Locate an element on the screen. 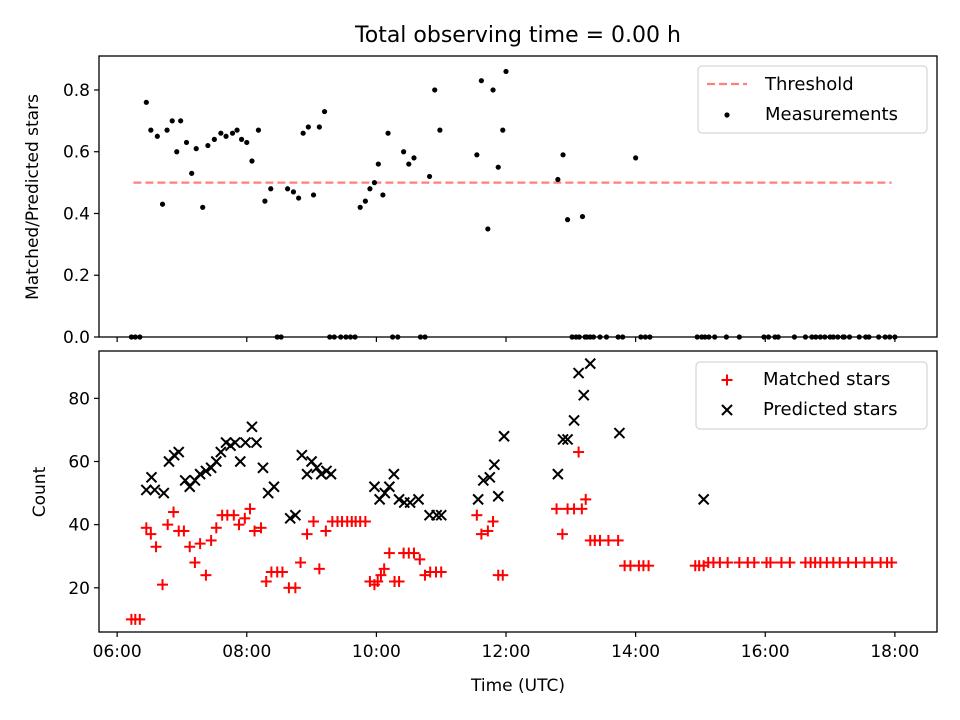 This screenshot has width=960, height=720. ratio-legend-box is located at coordinates (812, 99).